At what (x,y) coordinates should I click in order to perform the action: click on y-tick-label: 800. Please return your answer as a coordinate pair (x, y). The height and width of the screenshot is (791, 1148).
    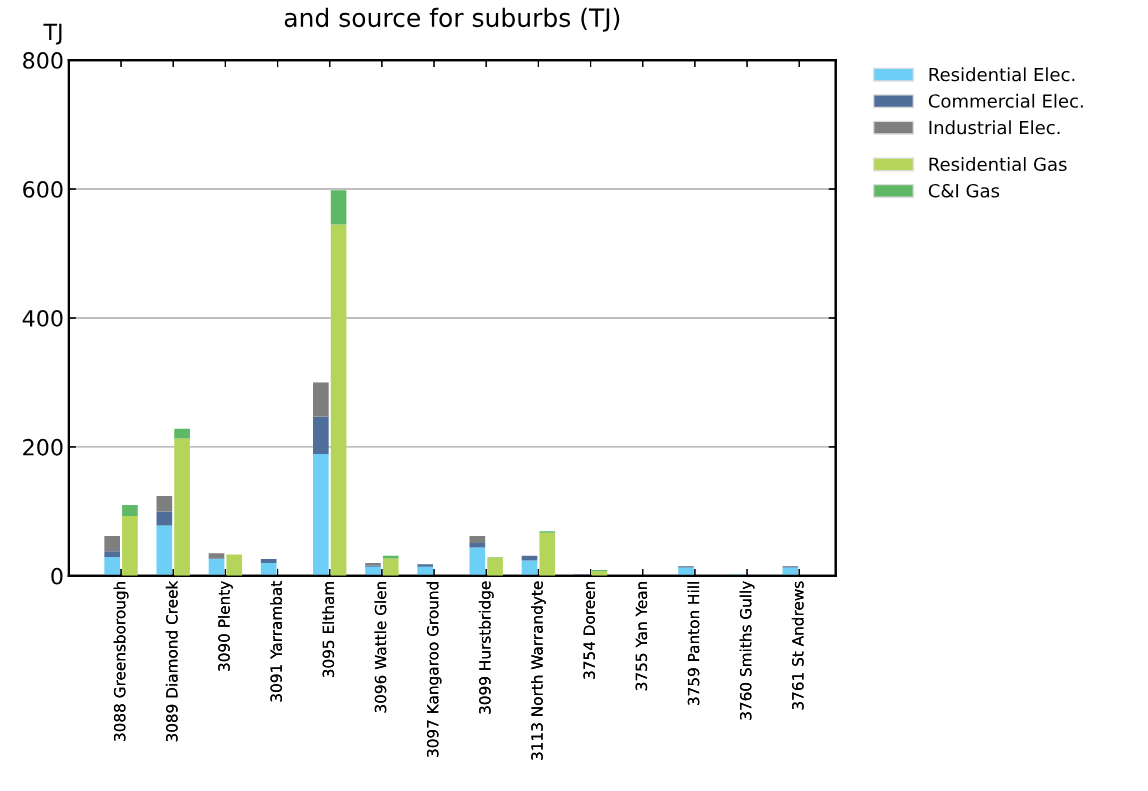
    Looking at the image, I should click on (43, 60).